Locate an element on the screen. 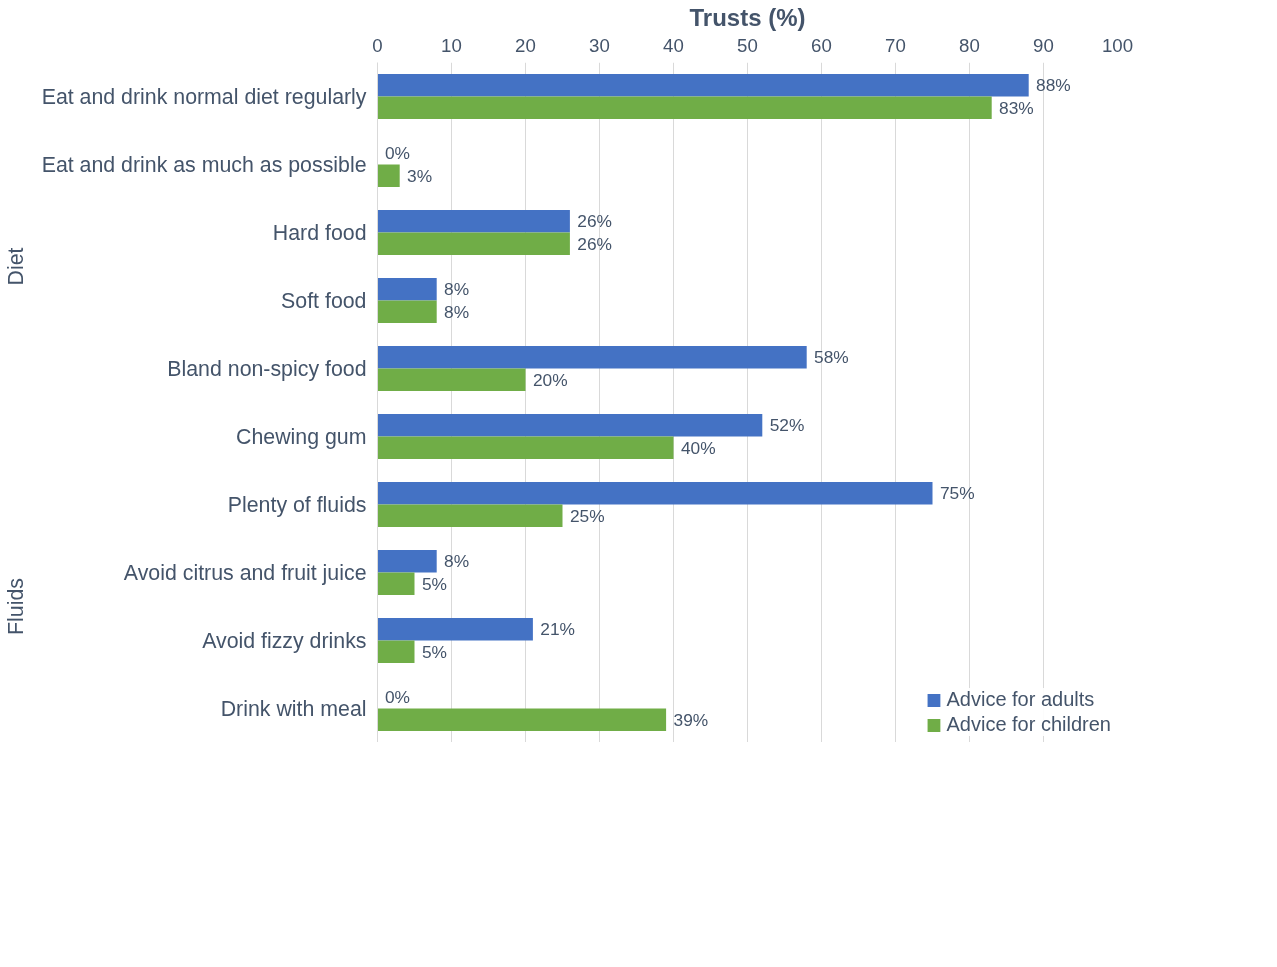  x-tick-label: 40 is located at coordinates (673, 45).